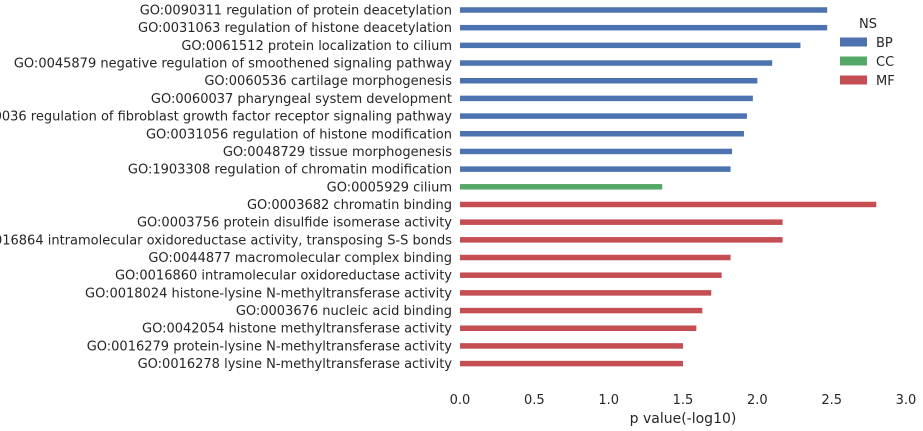 The width and height of the screenshot is (923, 431). I want to click on legend-label-bp: BP, so click(884, 43).